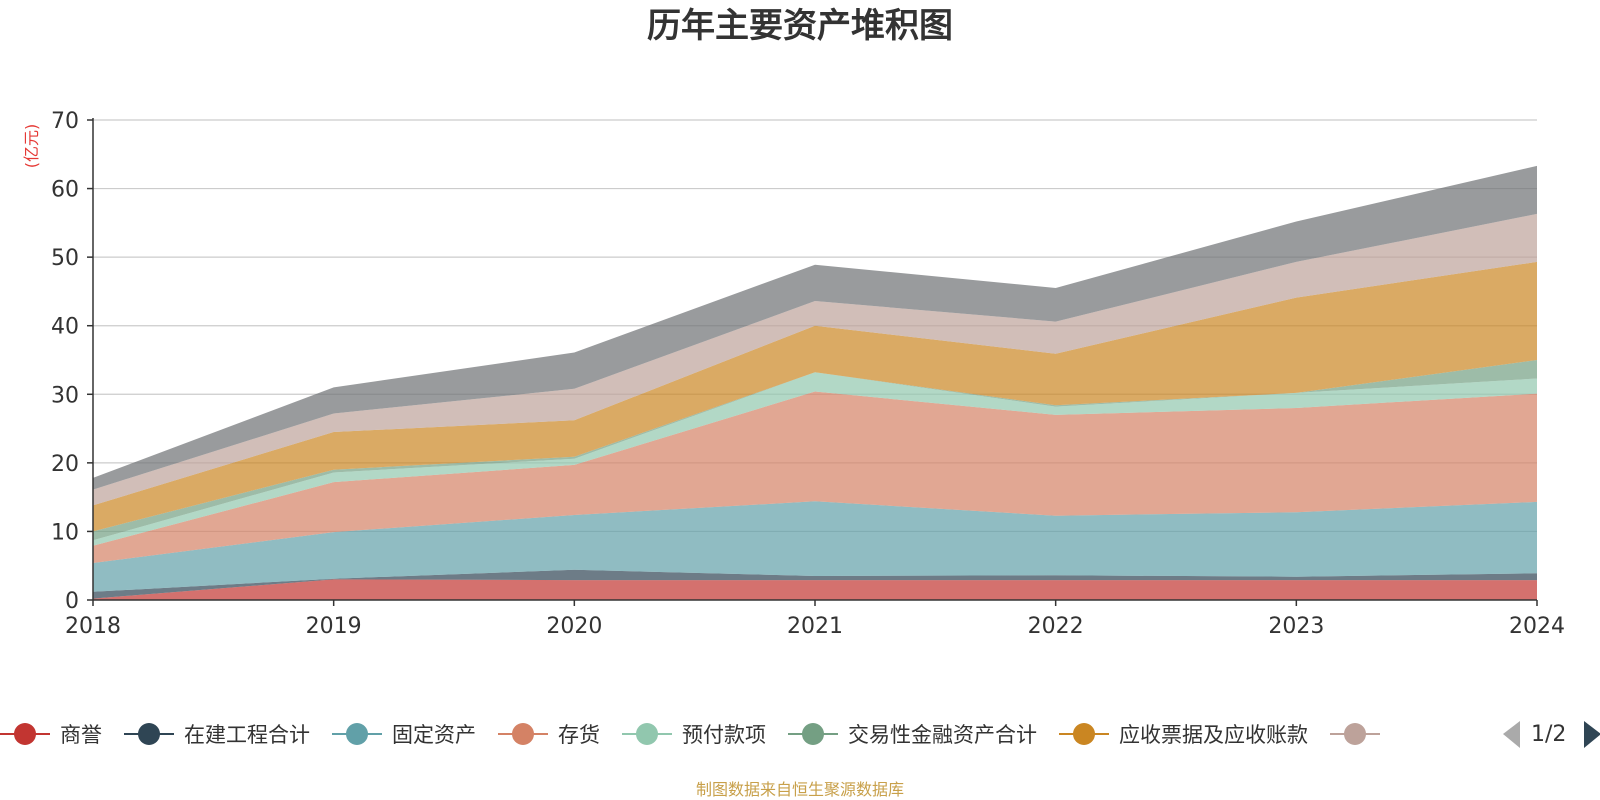  I want to click on y-tick-label-40: 40, so click(65, 327).